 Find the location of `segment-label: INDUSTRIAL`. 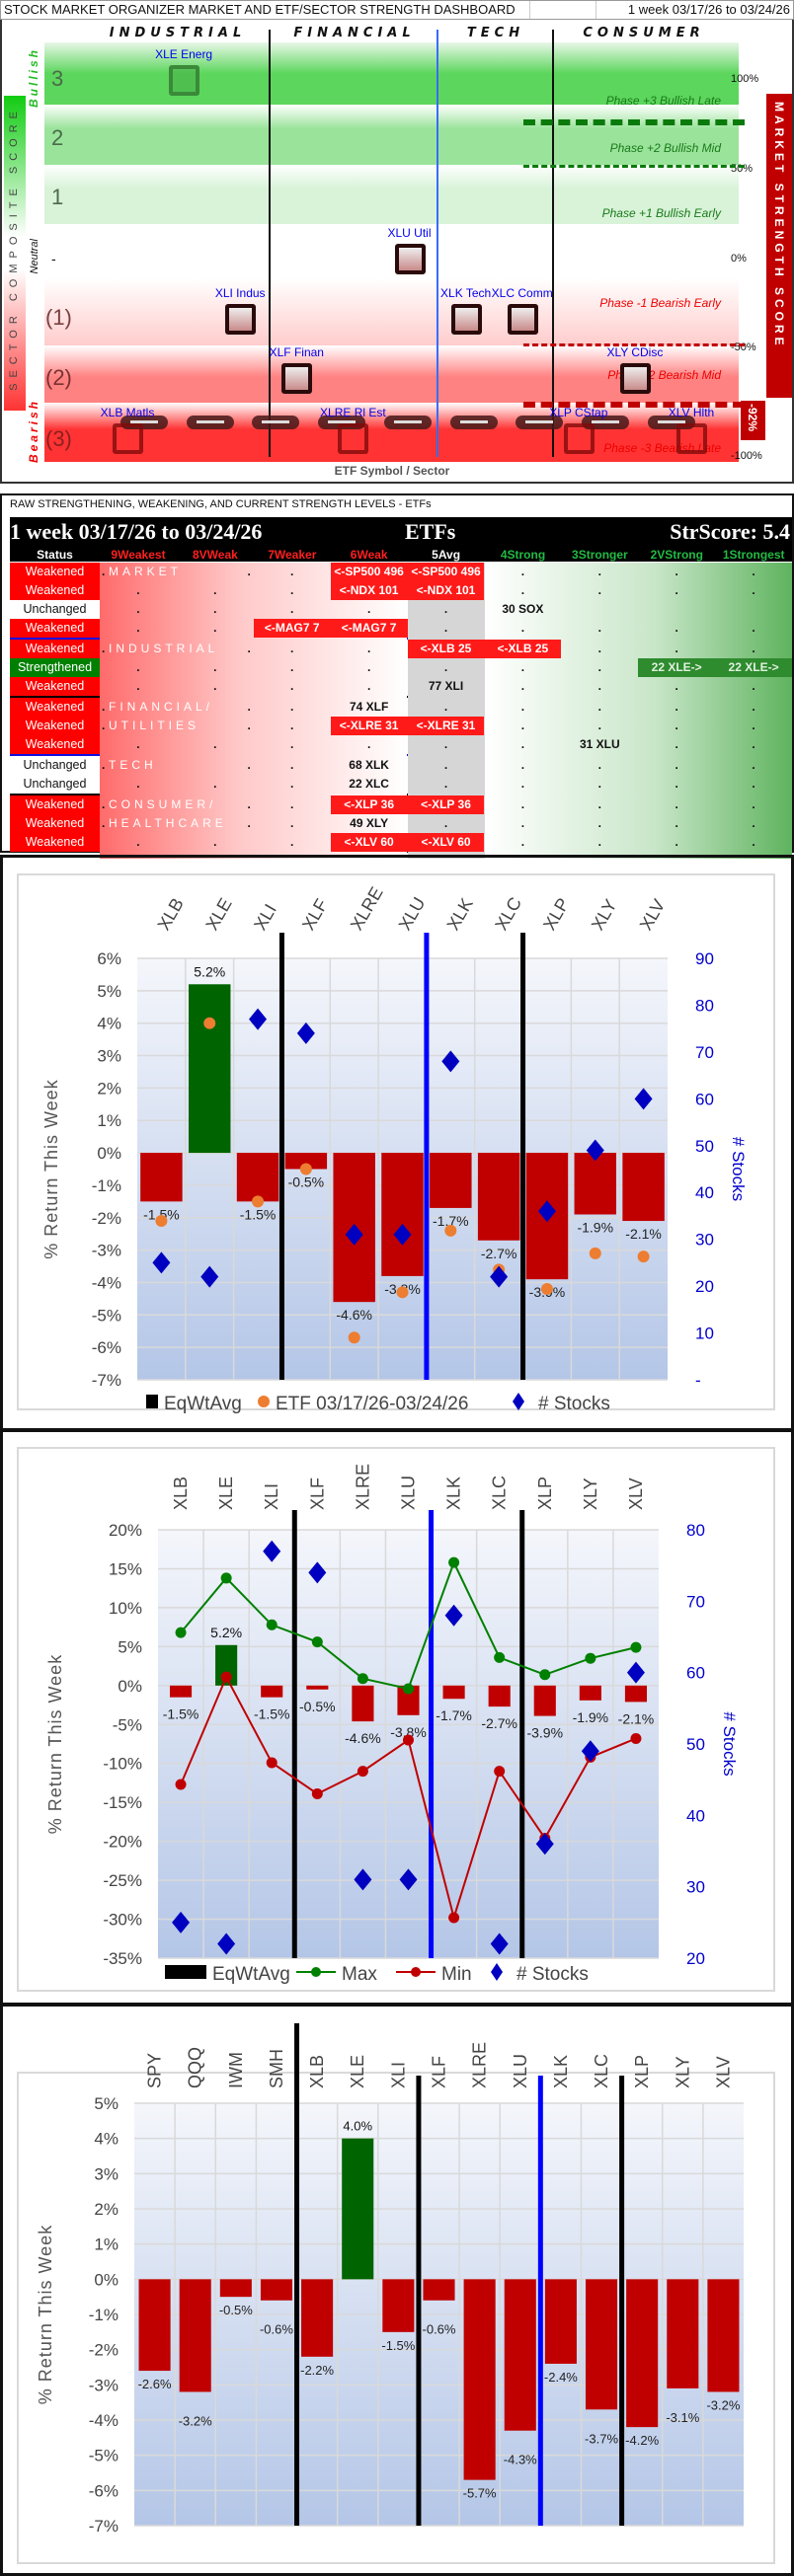

segment-label: INDUSTRIAL is located at coordinates (164, 648).